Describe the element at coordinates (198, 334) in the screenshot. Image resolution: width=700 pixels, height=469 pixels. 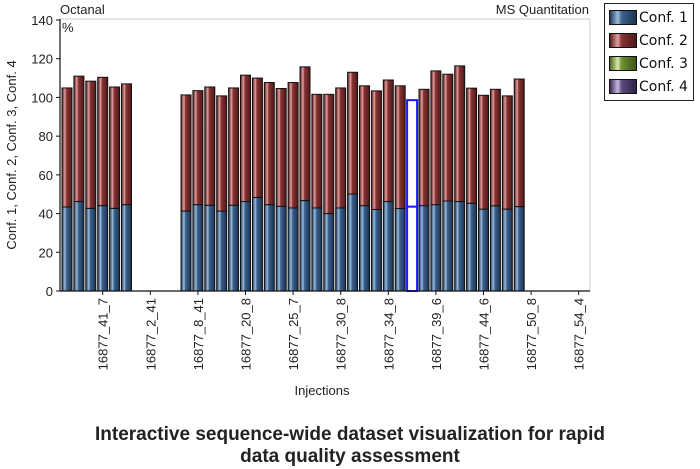
I see `x-tick-label: 16877_8_41` at that location.